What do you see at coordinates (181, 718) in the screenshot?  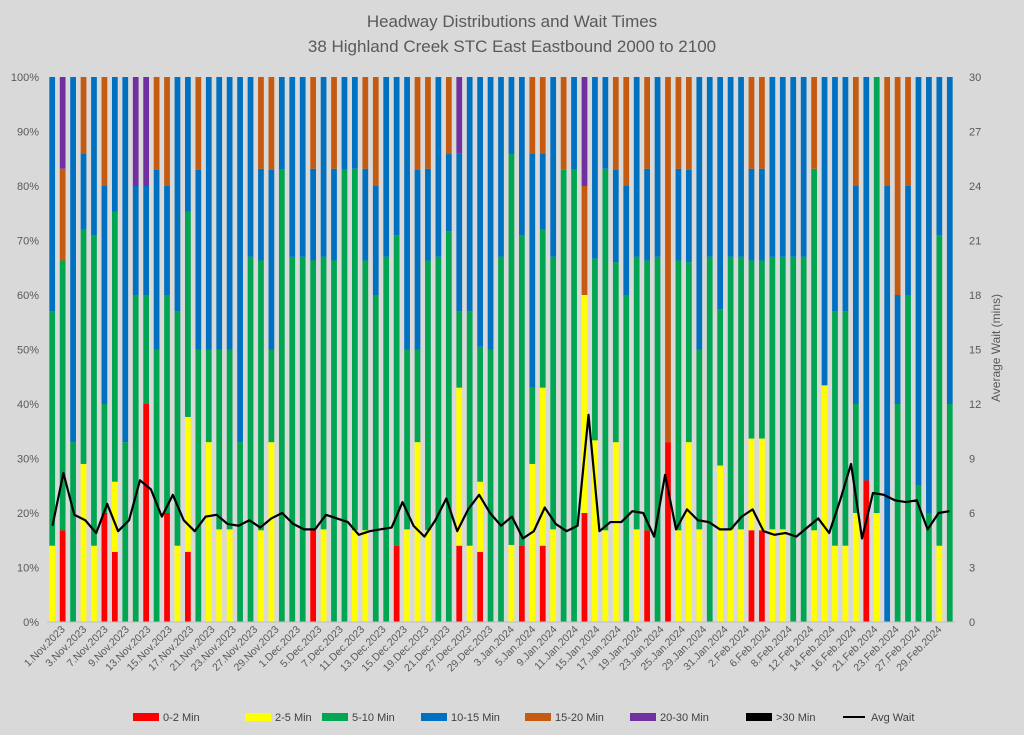 I see `legend-label: 0-2 Min` at bounding box center [181, 718].